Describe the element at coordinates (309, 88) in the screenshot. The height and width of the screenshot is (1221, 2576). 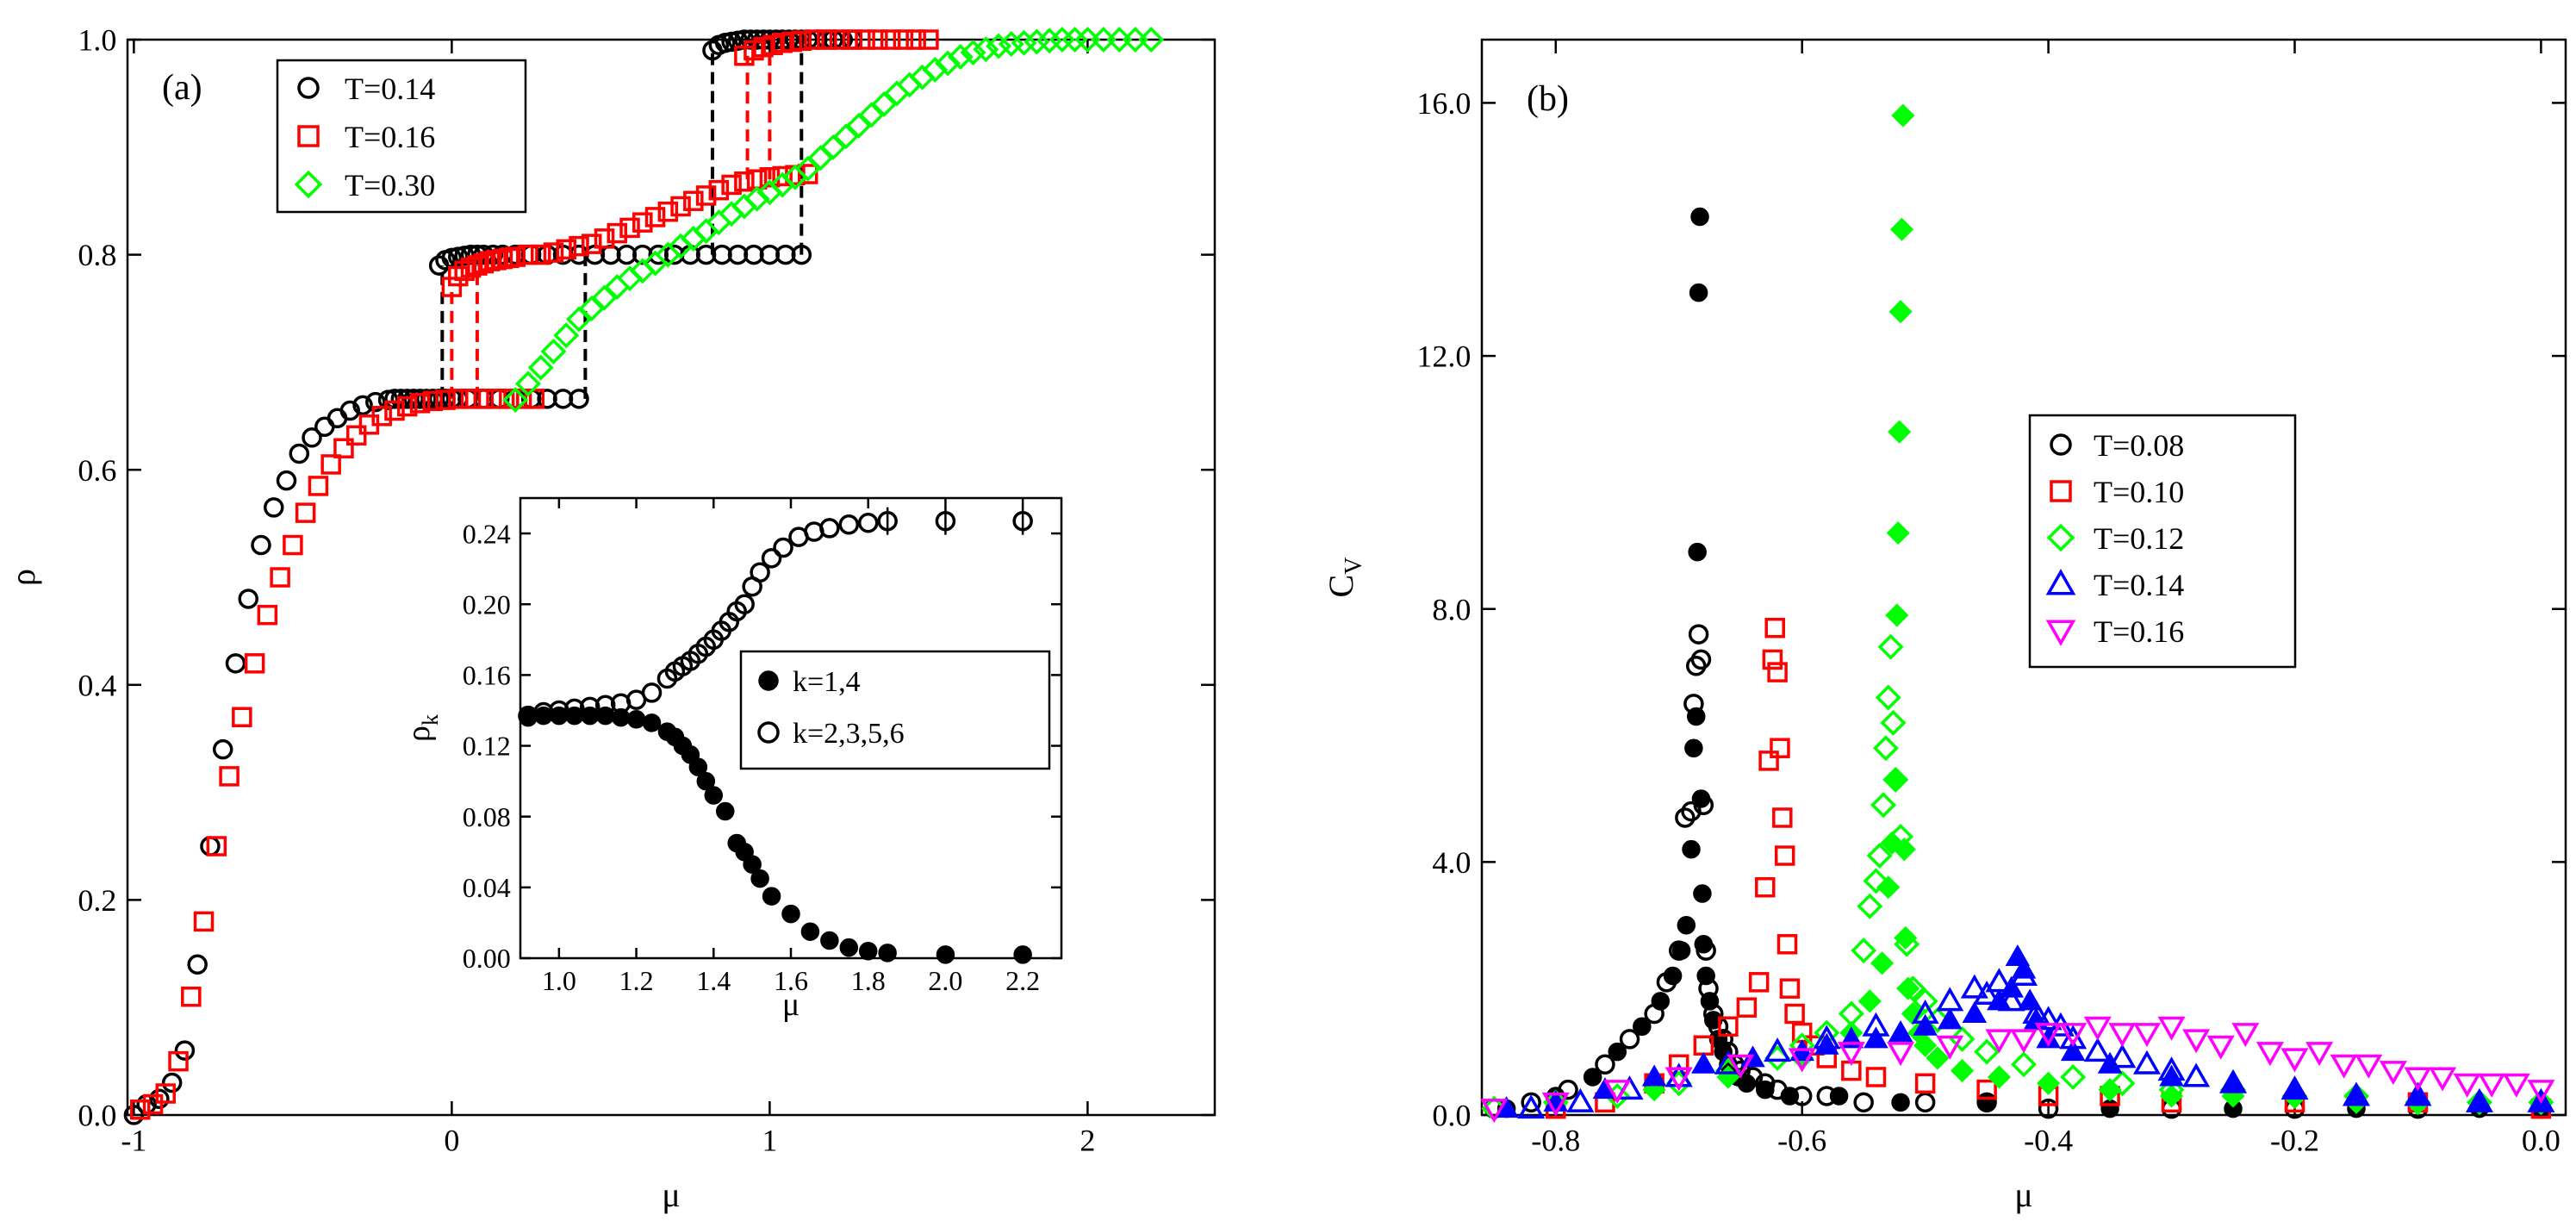
I see `panel-a-legend-marker` at that location.